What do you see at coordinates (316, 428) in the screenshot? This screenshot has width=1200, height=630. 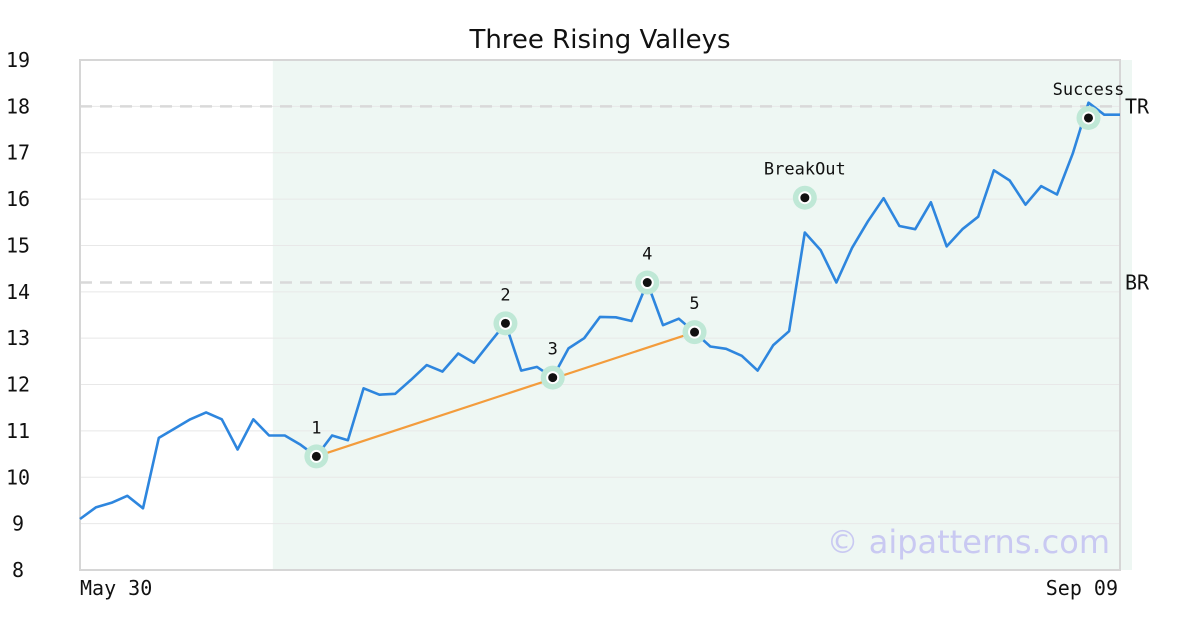 I see `point-label: 1` at bounding box center [316, 428].